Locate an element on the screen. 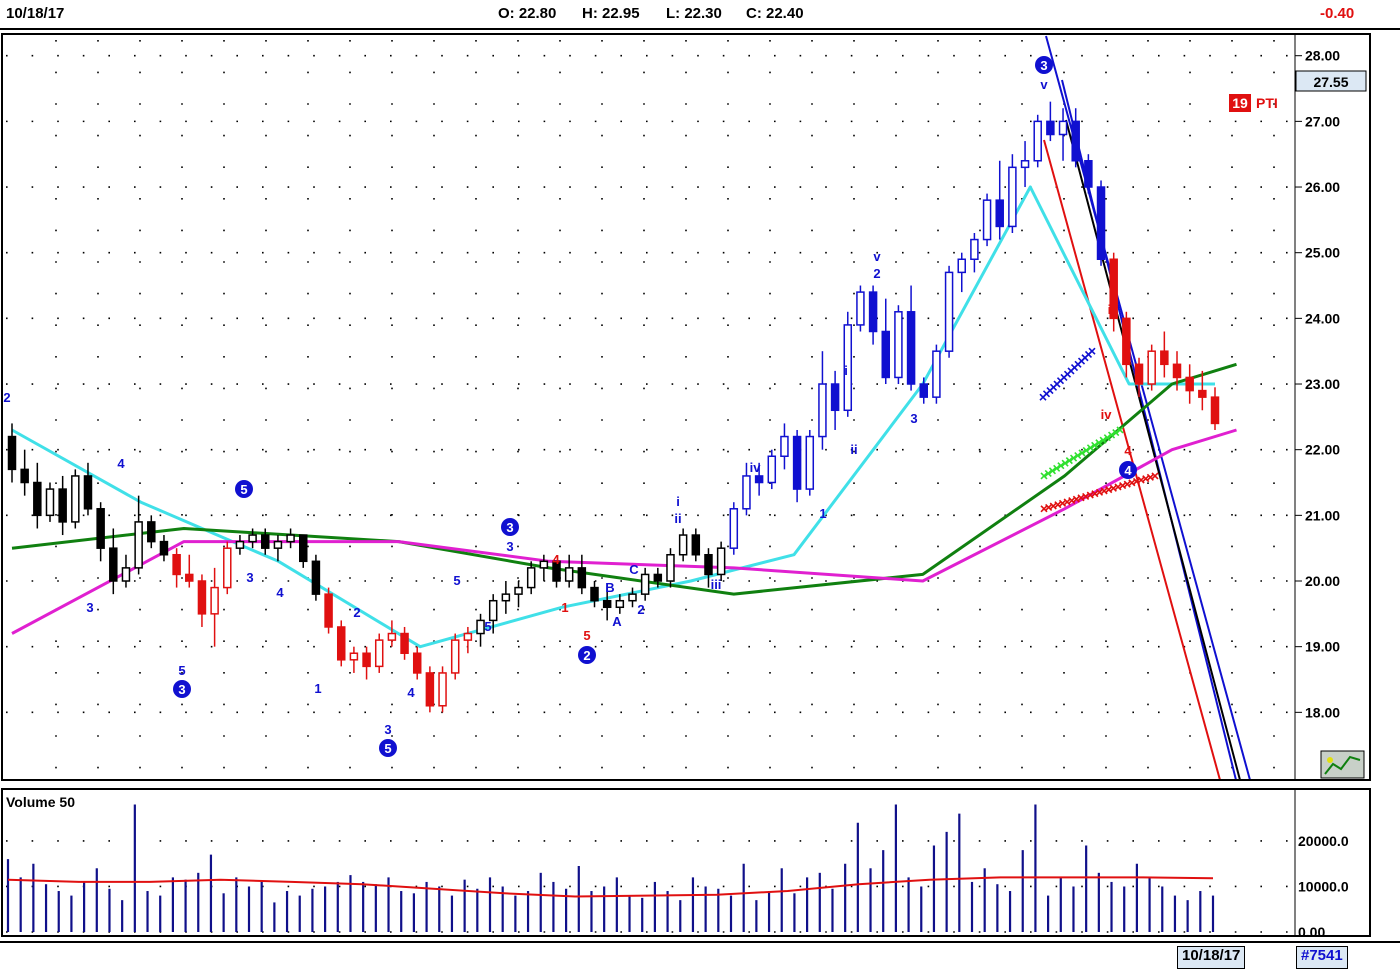 The height and width of the screenshot is (972, 1400). wave-label: 1 is located at coordinates (564, 607).